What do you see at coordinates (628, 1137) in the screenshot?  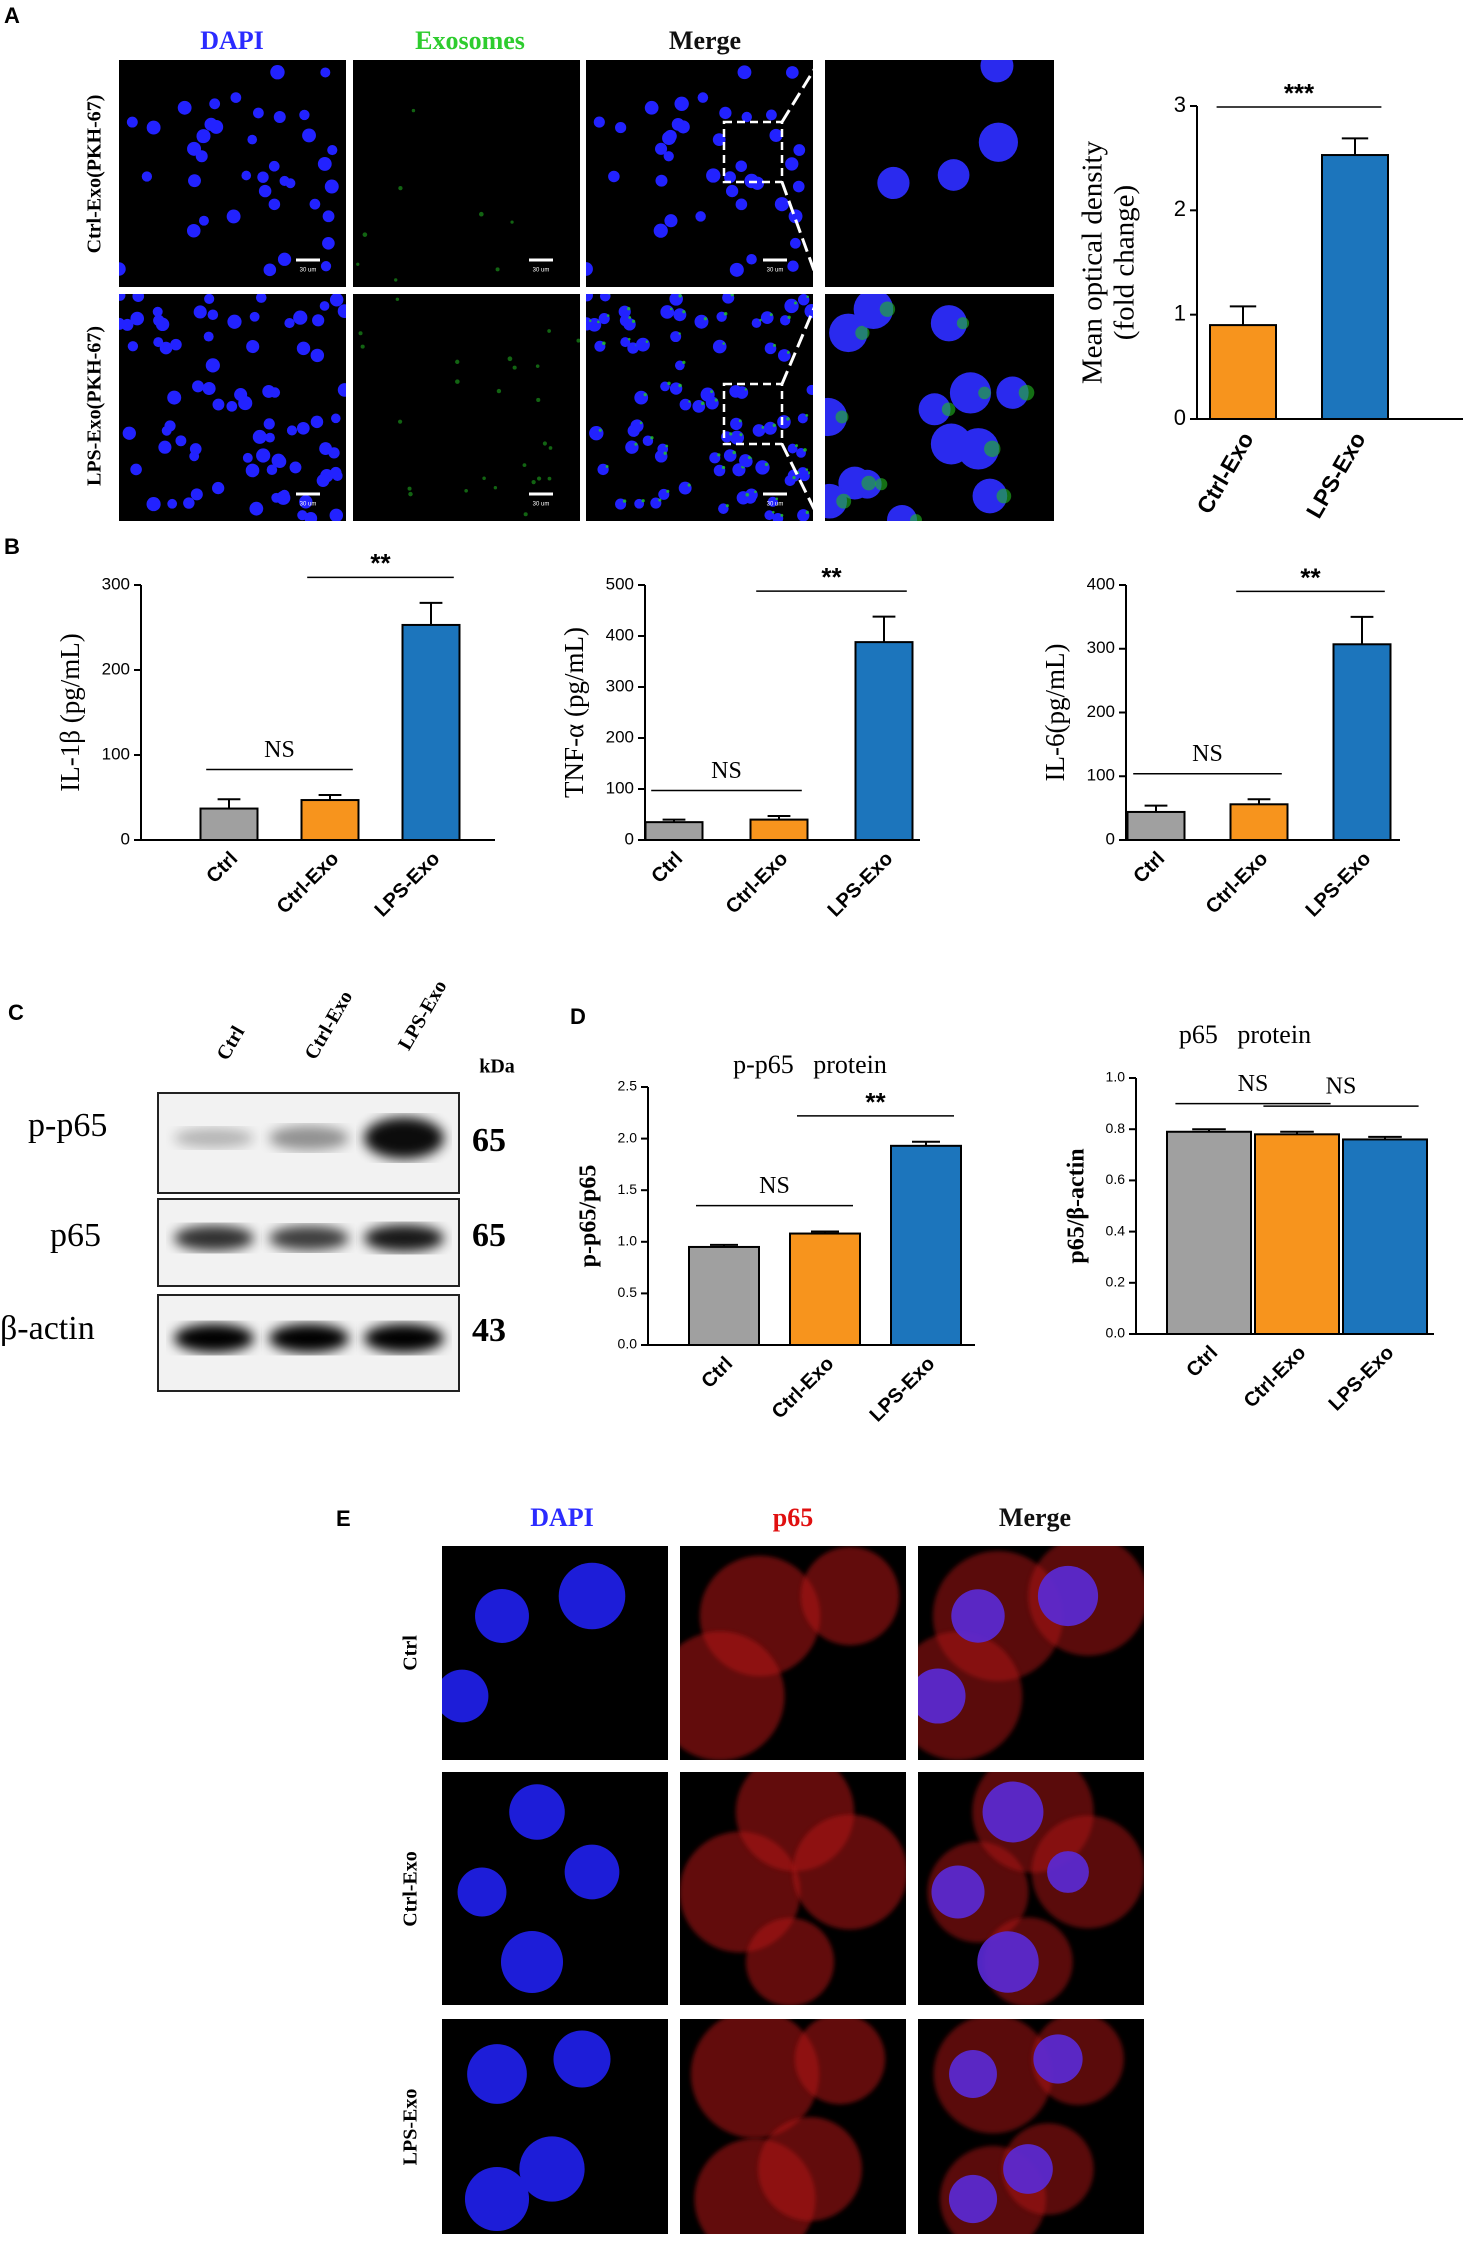 I see `y-tick-label: 2.0` at bounding box center [628, 1137].